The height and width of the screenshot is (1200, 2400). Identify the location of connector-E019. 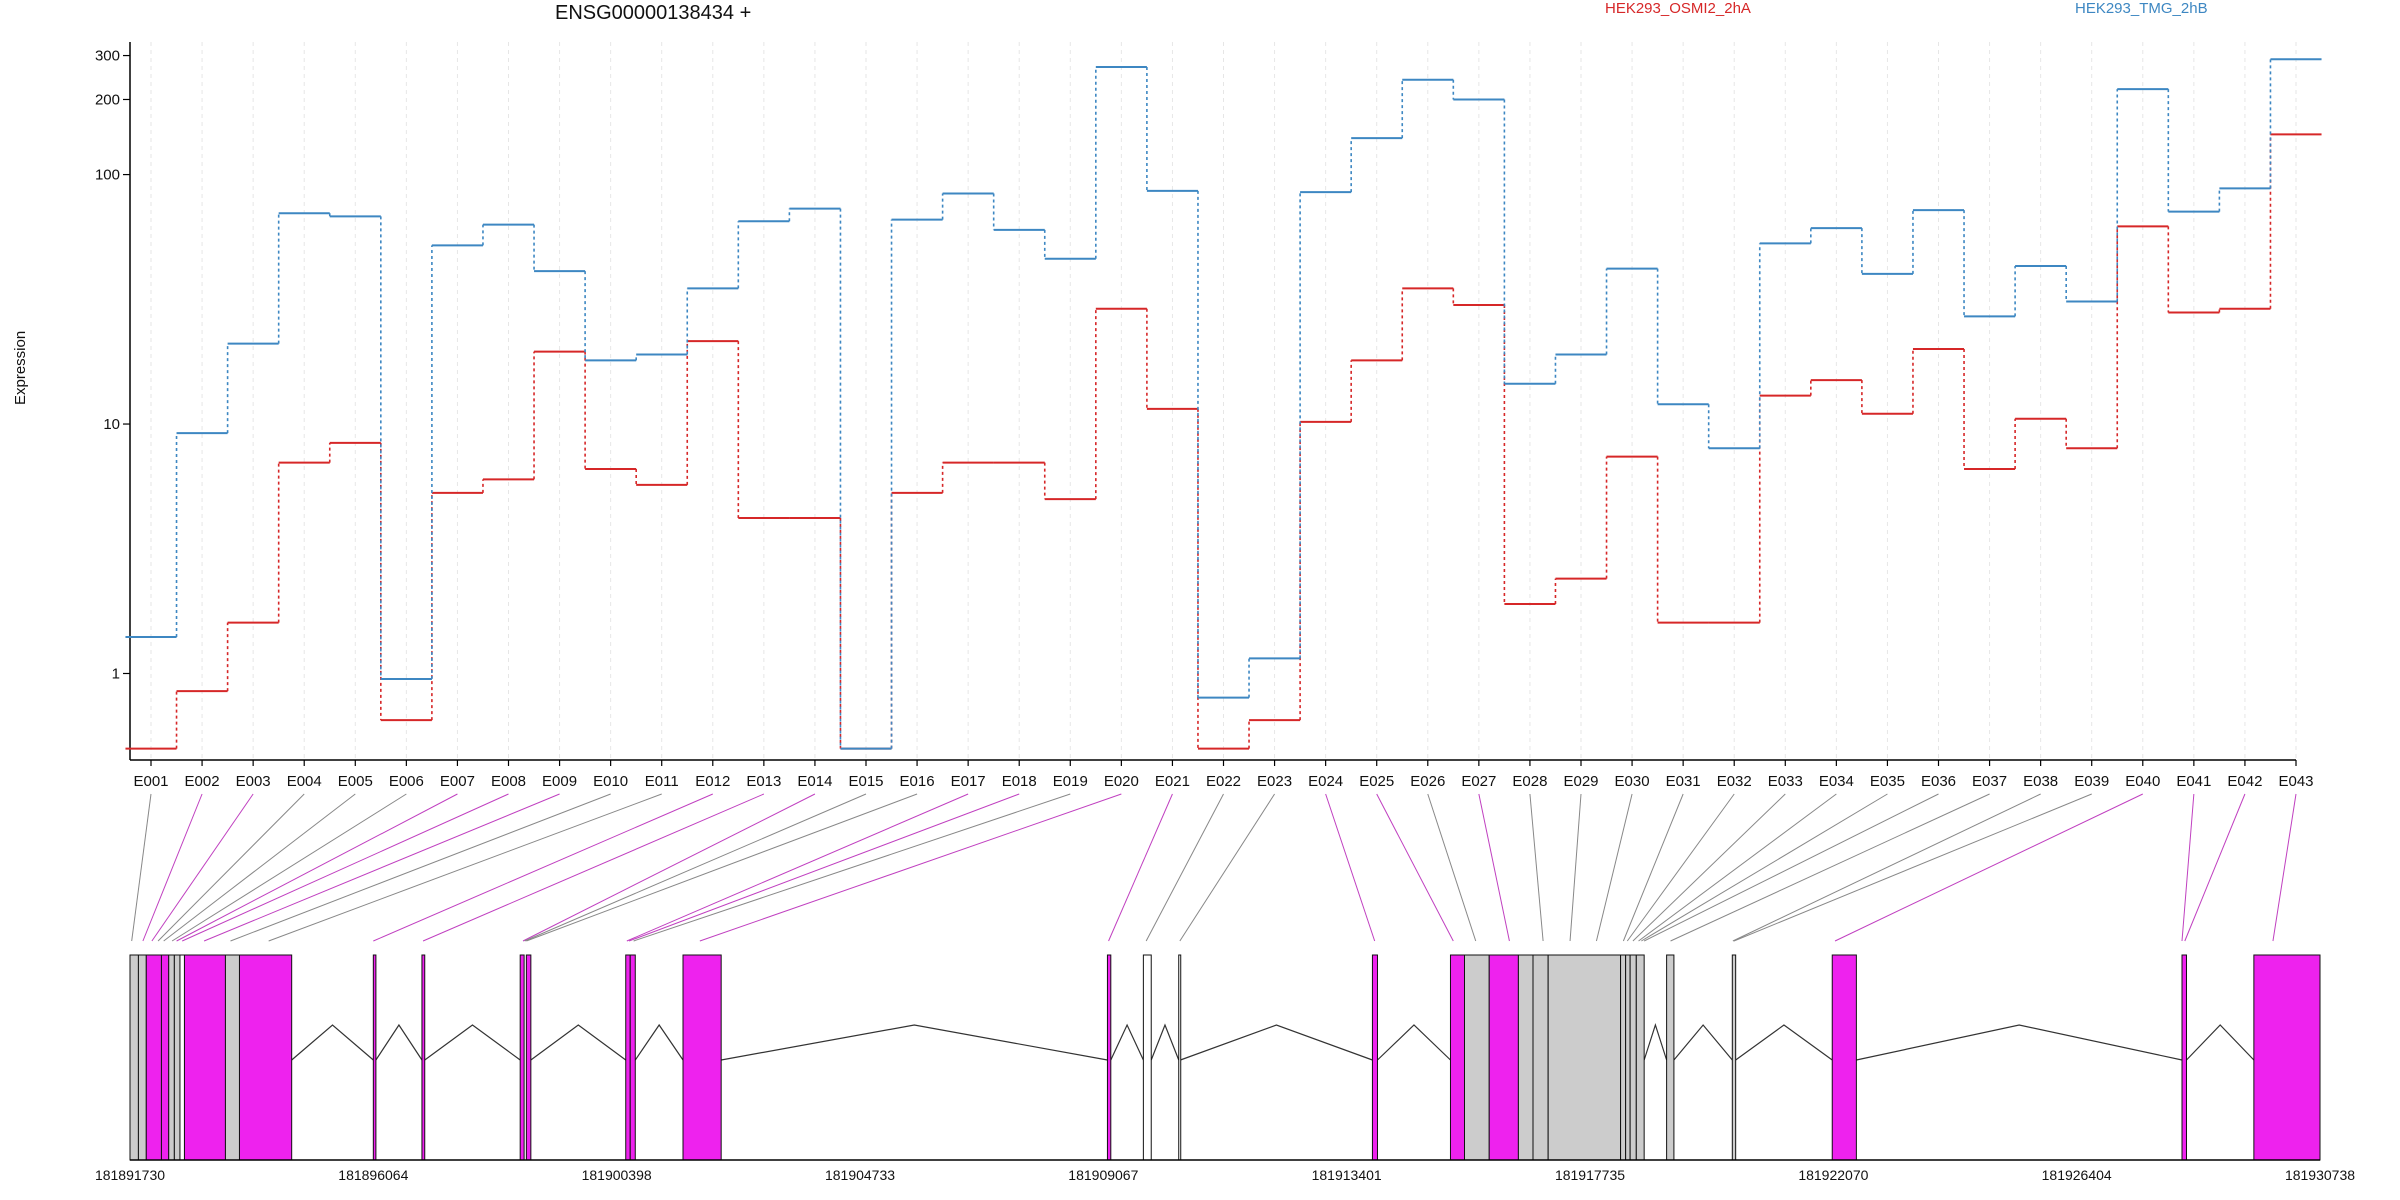
(852, 867).